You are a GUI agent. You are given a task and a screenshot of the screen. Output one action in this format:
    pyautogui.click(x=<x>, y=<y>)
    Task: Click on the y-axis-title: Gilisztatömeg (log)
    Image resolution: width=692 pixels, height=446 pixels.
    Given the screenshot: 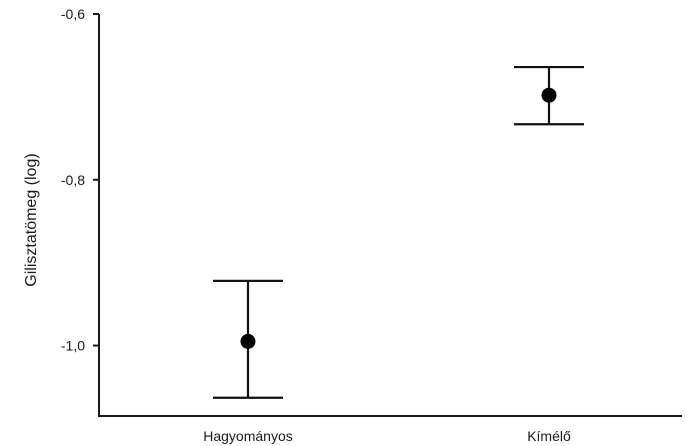 What is the action you would take?
    pyautogui.click(x=31, y=219)
    